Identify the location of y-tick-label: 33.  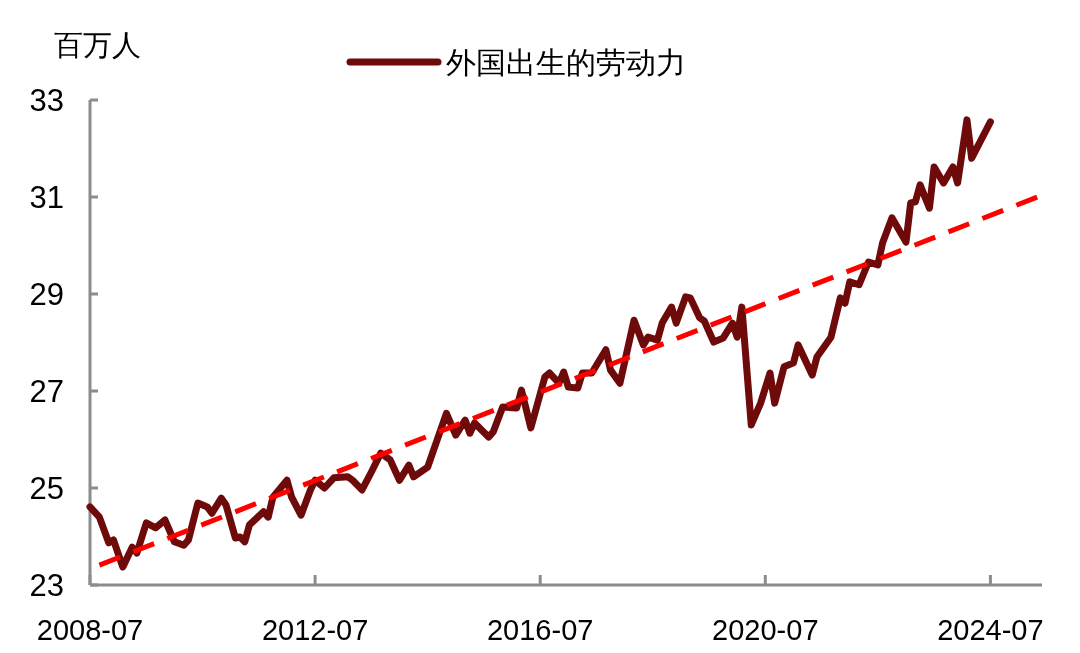
(46, 100).